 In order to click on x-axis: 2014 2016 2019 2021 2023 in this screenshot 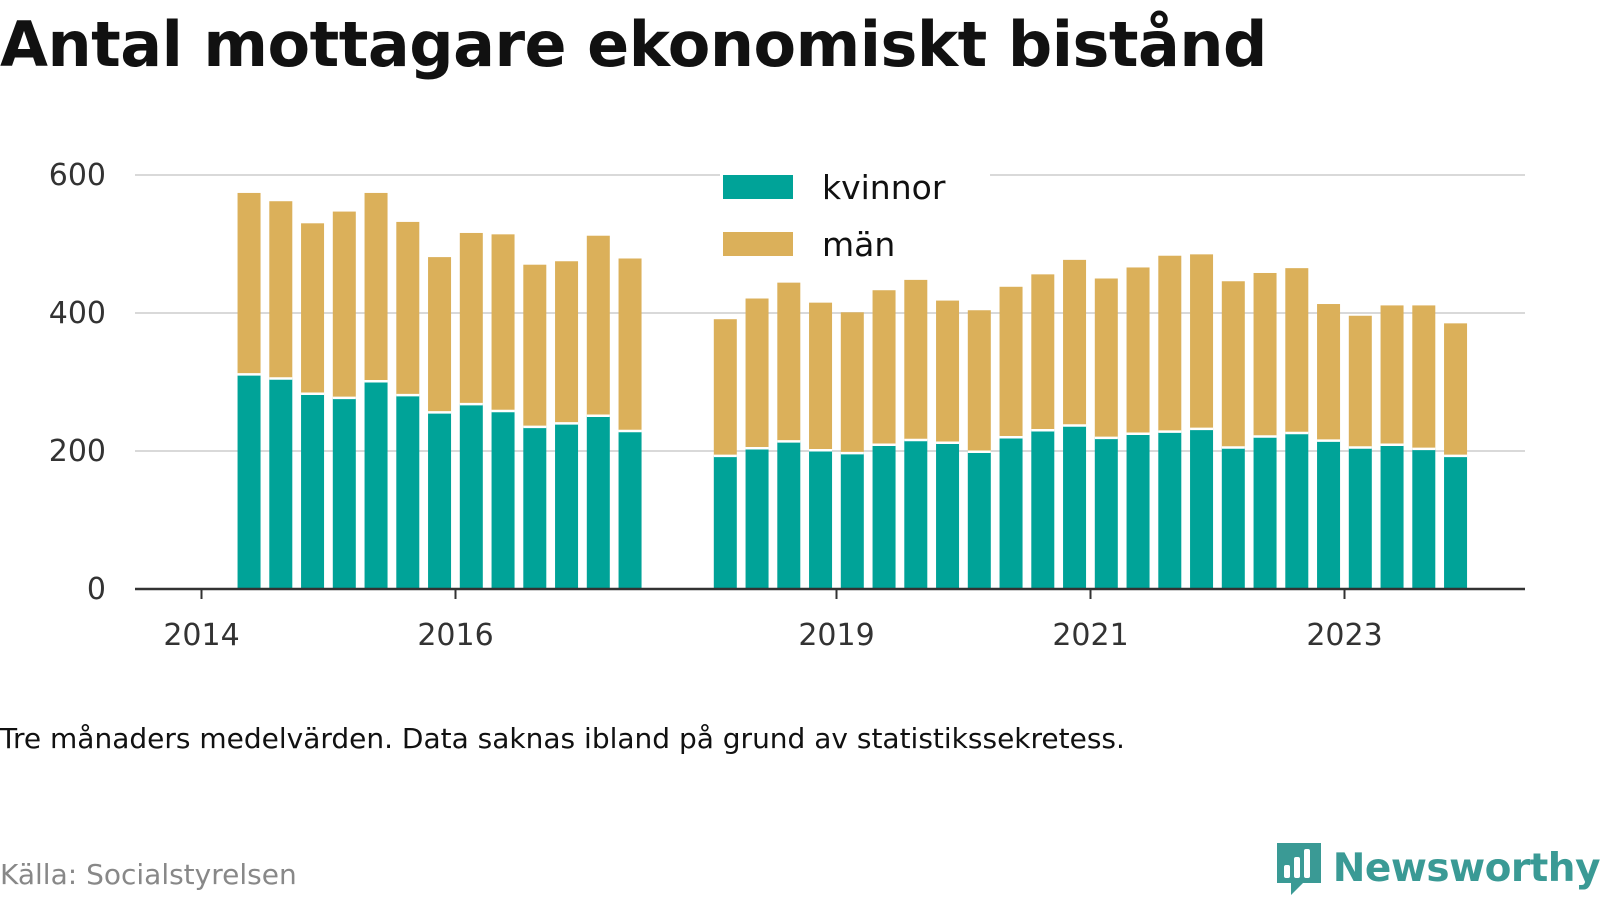, I will do `click(830, 620)`.